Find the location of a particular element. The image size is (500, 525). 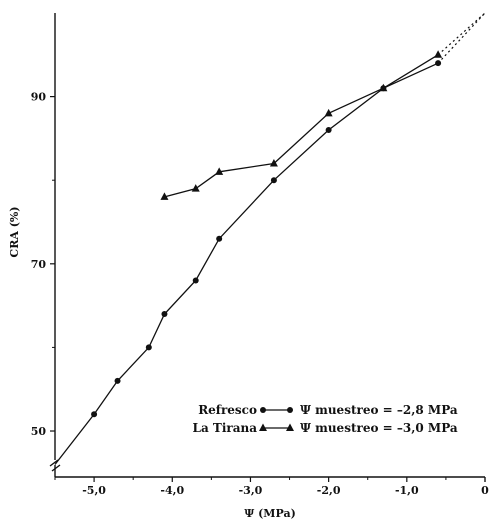

x-tick-label: -4,0 is located at coordinates (172, 490).